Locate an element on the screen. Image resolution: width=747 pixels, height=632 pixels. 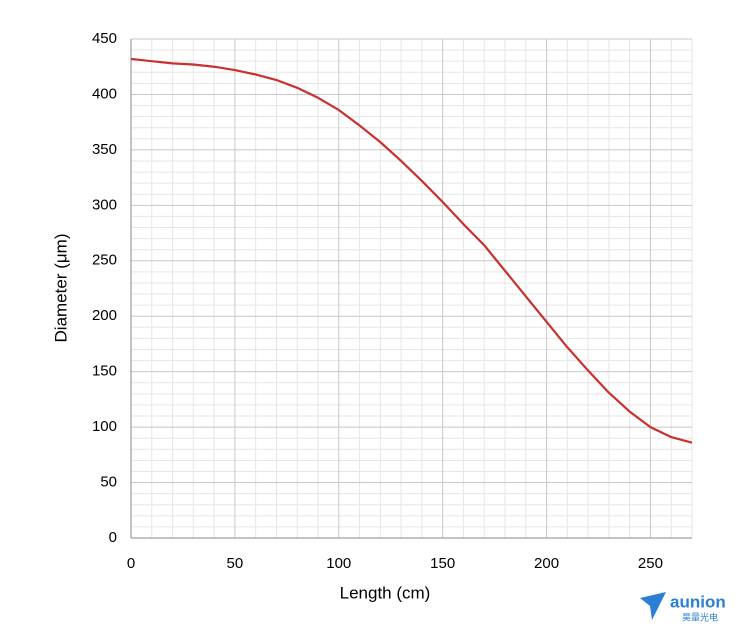
y-tick-label: 300 is located at coordinates (104, 204).